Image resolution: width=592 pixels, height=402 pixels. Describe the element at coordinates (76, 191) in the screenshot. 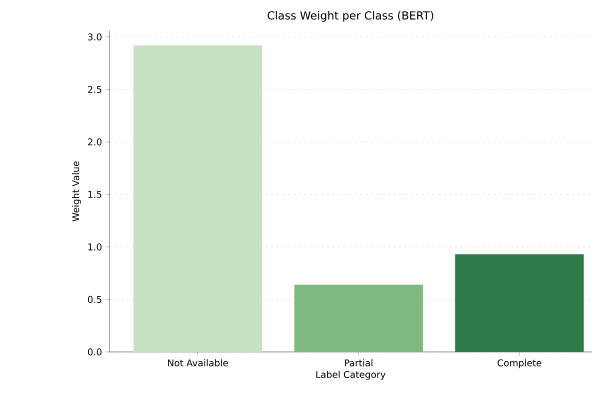

I see `y-axis-title: Weight Value` at that location.